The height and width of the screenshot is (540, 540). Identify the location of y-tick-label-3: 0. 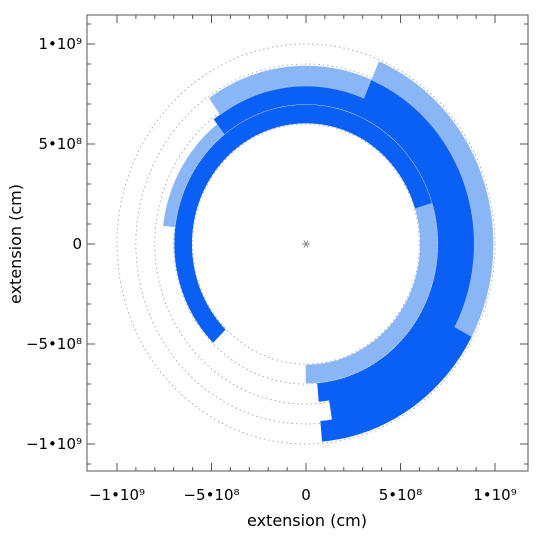
(77, 244).